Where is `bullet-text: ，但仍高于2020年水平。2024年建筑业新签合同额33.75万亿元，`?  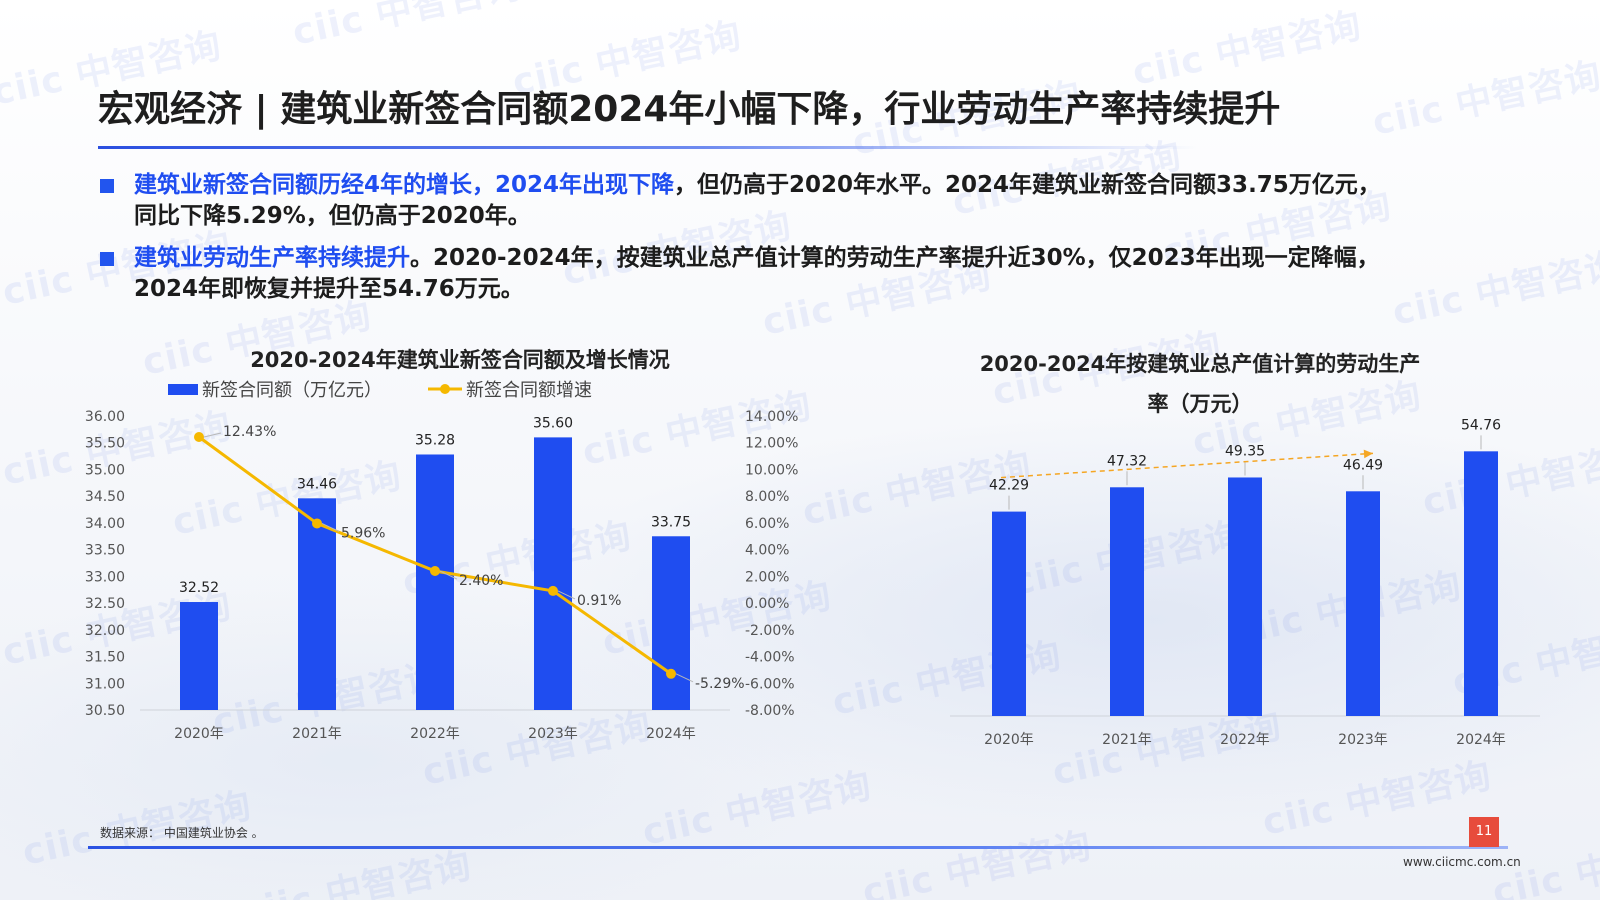
bullet-text: ，但仍高于2020年水平。2024年建筑业新签合同额33.75万亿元， is located at coordinates (1027, 185).